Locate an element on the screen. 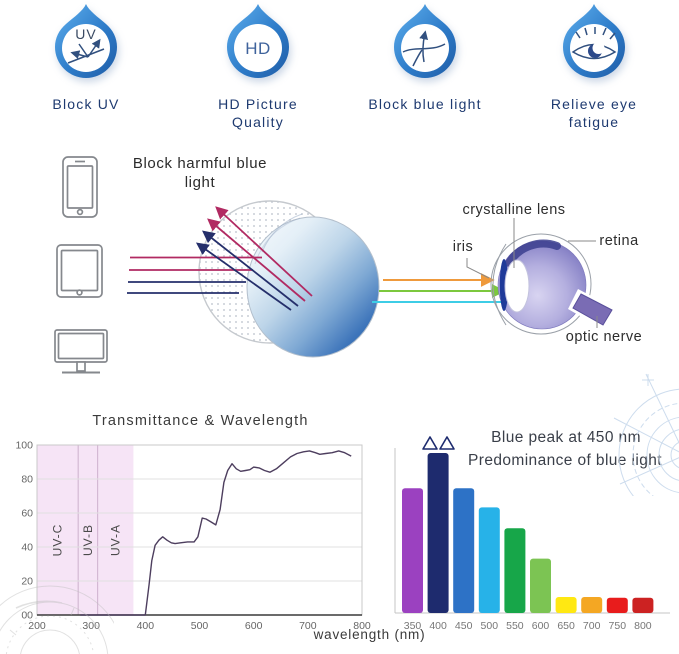 The width and height of the screenshot is (679, 654). bar-750nm is located at coordinates (617, 605).